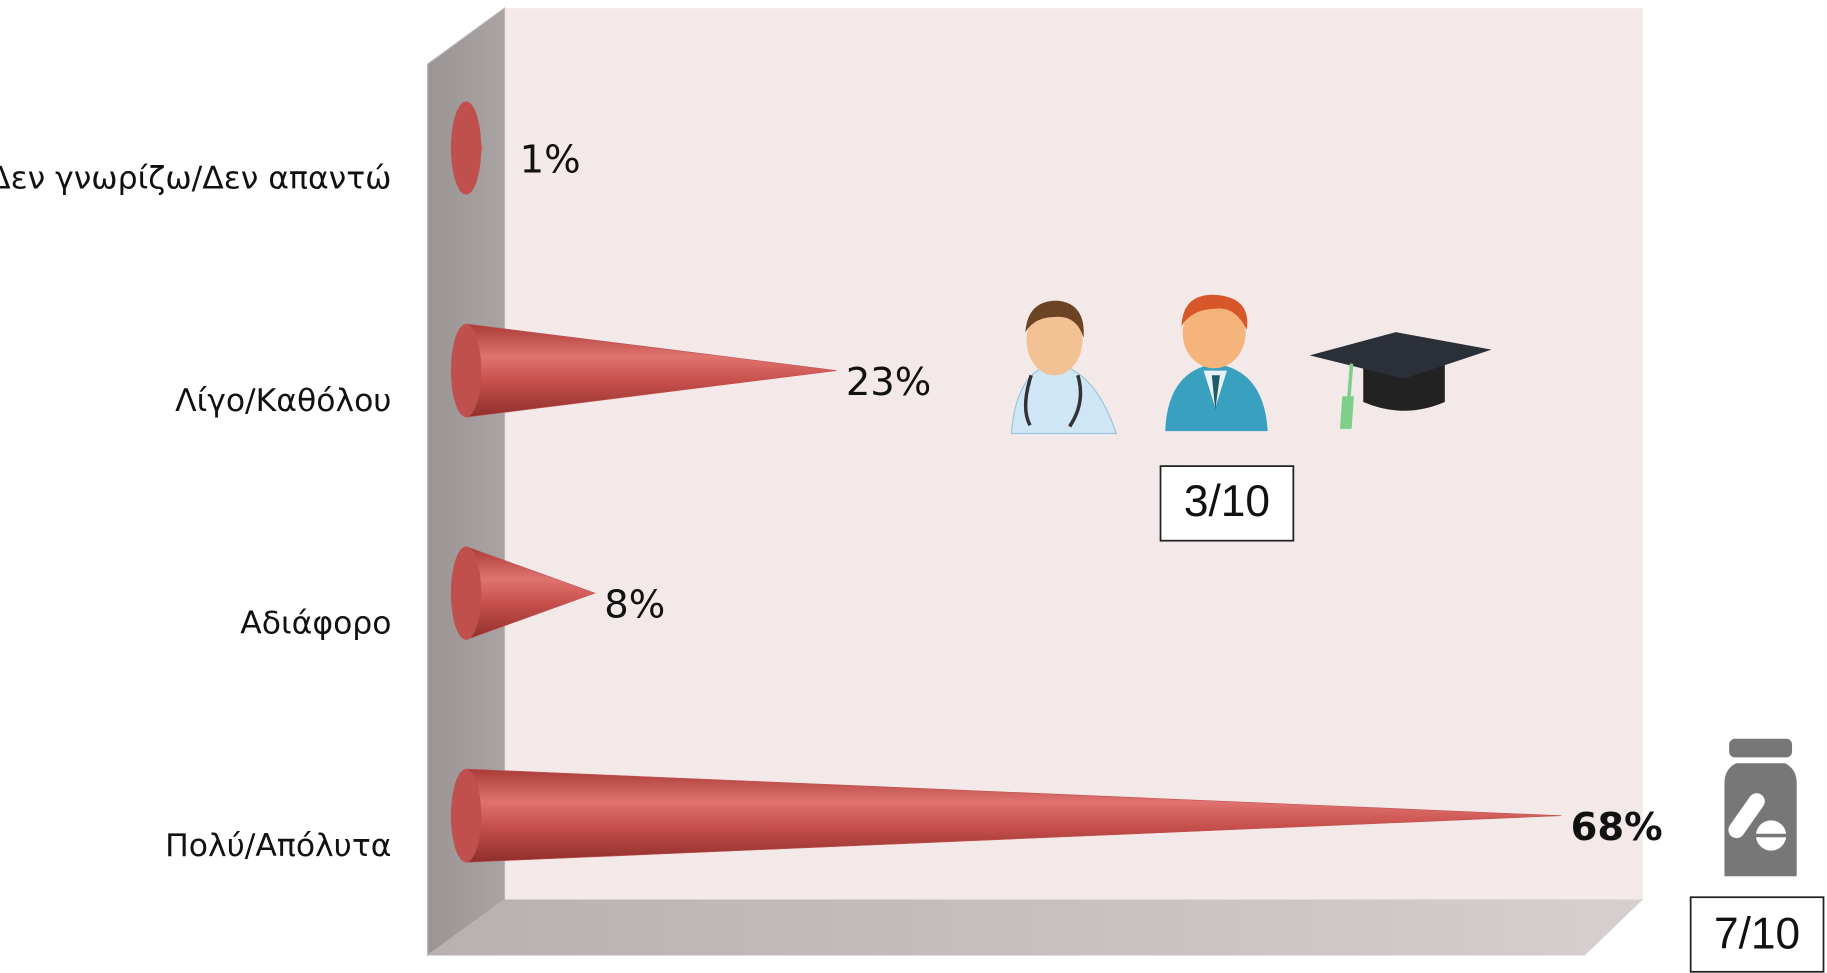  I want to click on value-label: 23%, so click(888, 382).